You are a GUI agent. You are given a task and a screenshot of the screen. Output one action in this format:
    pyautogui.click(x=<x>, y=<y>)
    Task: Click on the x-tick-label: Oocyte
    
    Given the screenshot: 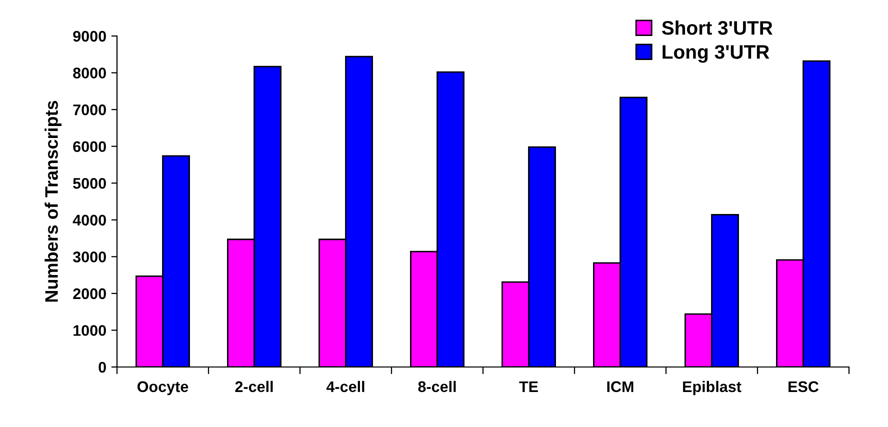 What is the action you would take?
    pyautogui.click(x=162, y=388)
    